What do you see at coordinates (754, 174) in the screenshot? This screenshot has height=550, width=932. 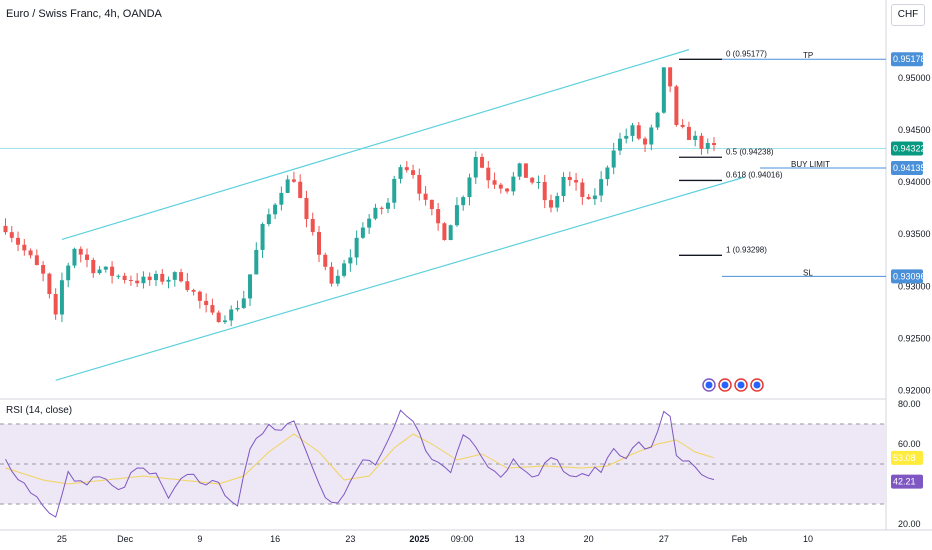 I see `fib-label-2: 0.618 (0.94016)` at bounding box center [754, 174].